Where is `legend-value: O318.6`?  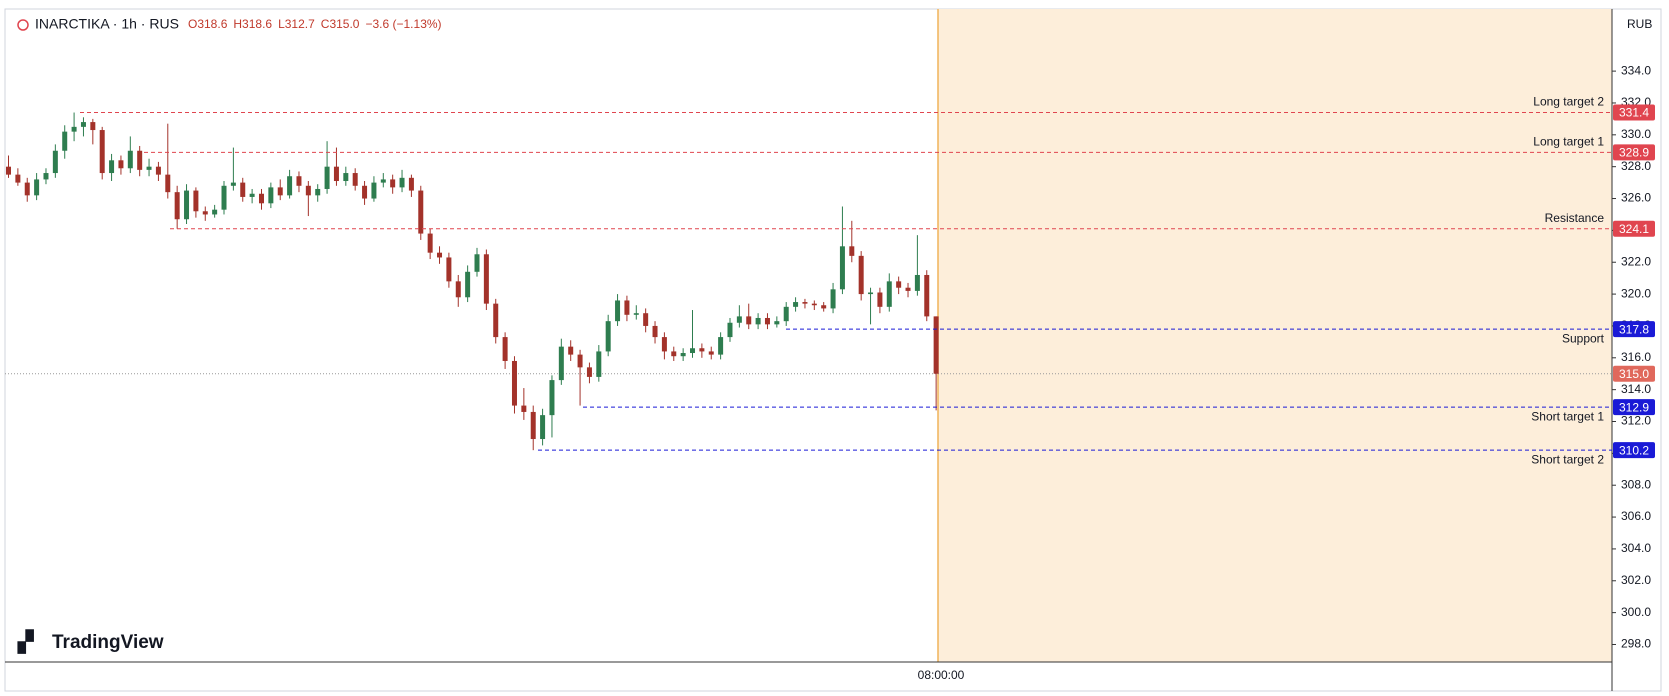 legend-value: O318.6 is located at coordinates (208, 24).